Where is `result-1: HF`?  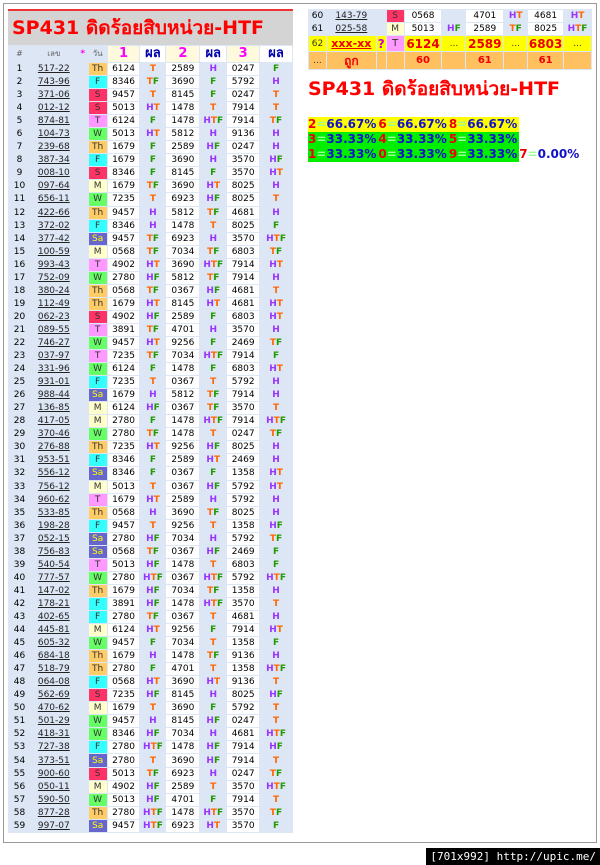 result-1: HF is located at coordinates (153, 786).